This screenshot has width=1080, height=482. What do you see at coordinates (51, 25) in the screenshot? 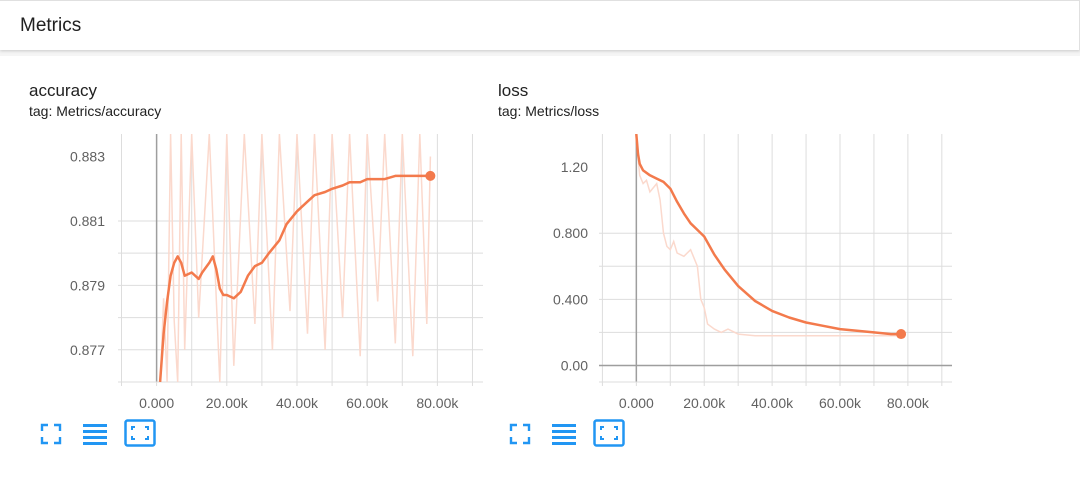
I see `header-title: Metrics` at bounding box center [51, 25].